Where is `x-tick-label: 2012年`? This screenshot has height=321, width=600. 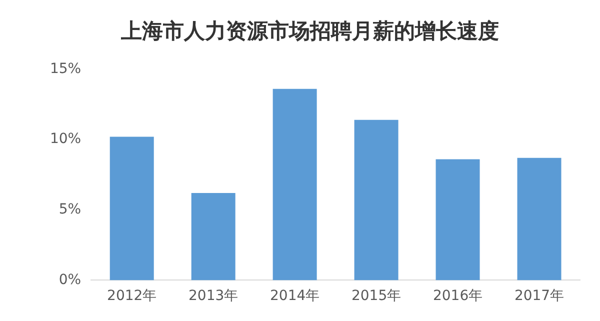
x-tick-label: 2012年 is located at coordinates (132, 296).